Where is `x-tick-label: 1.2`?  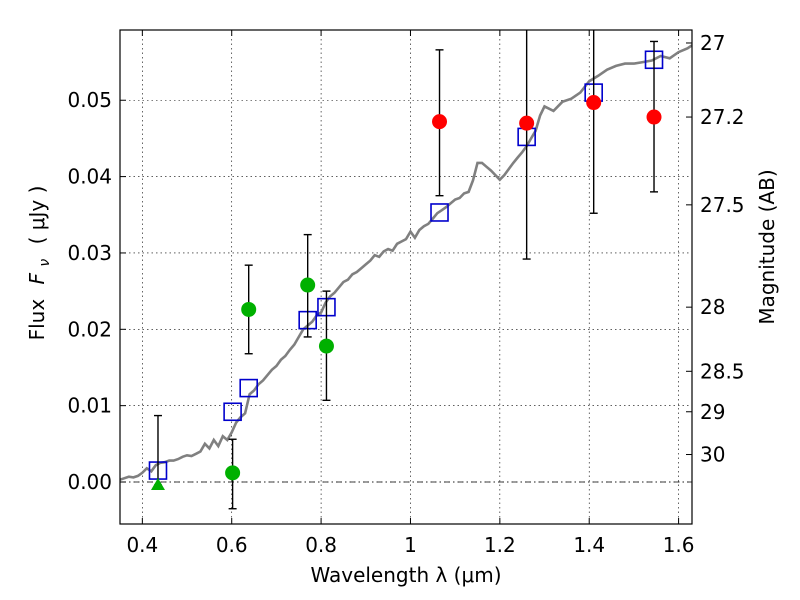
x-tick-label: 1.2 is located at coordinates (500, 545).